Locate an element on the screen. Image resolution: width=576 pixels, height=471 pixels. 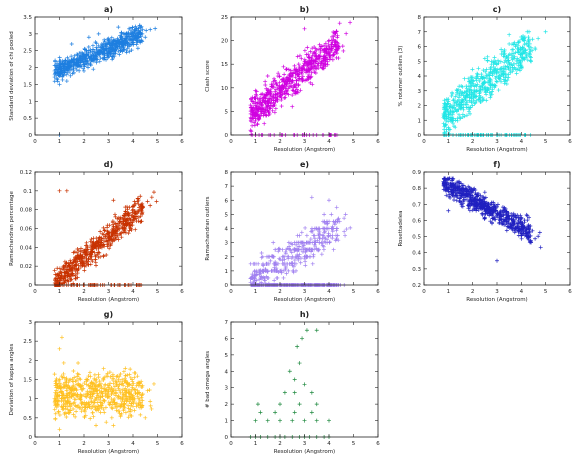
y-tick-label: 5 is located at coordinates (420, 62).